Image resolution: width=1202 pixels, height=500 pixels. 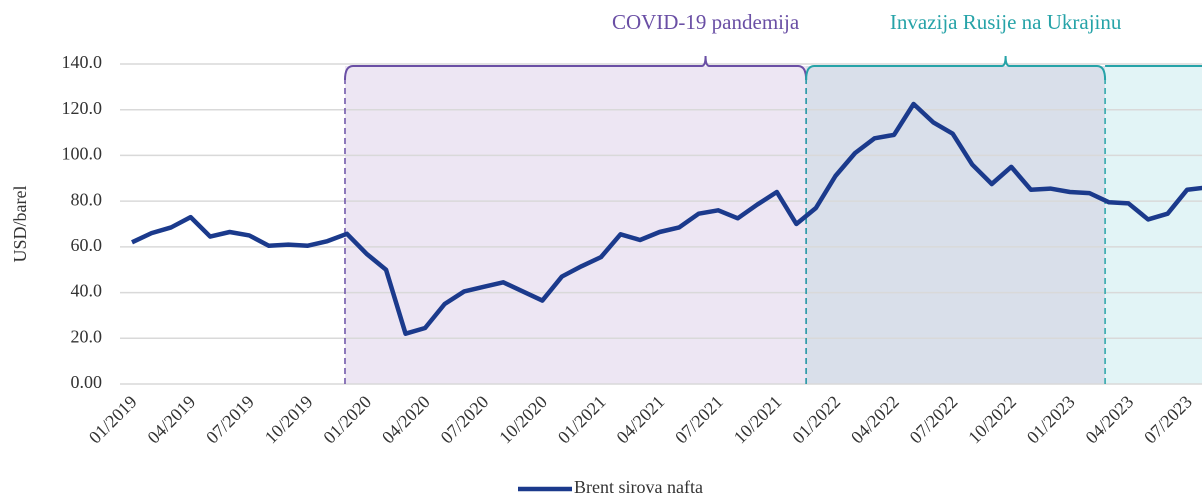 What do you see at coordinates (289, 420) in the screenshot?
I see `x-tick-label: 10/2019` at bounding box center [289, 420].